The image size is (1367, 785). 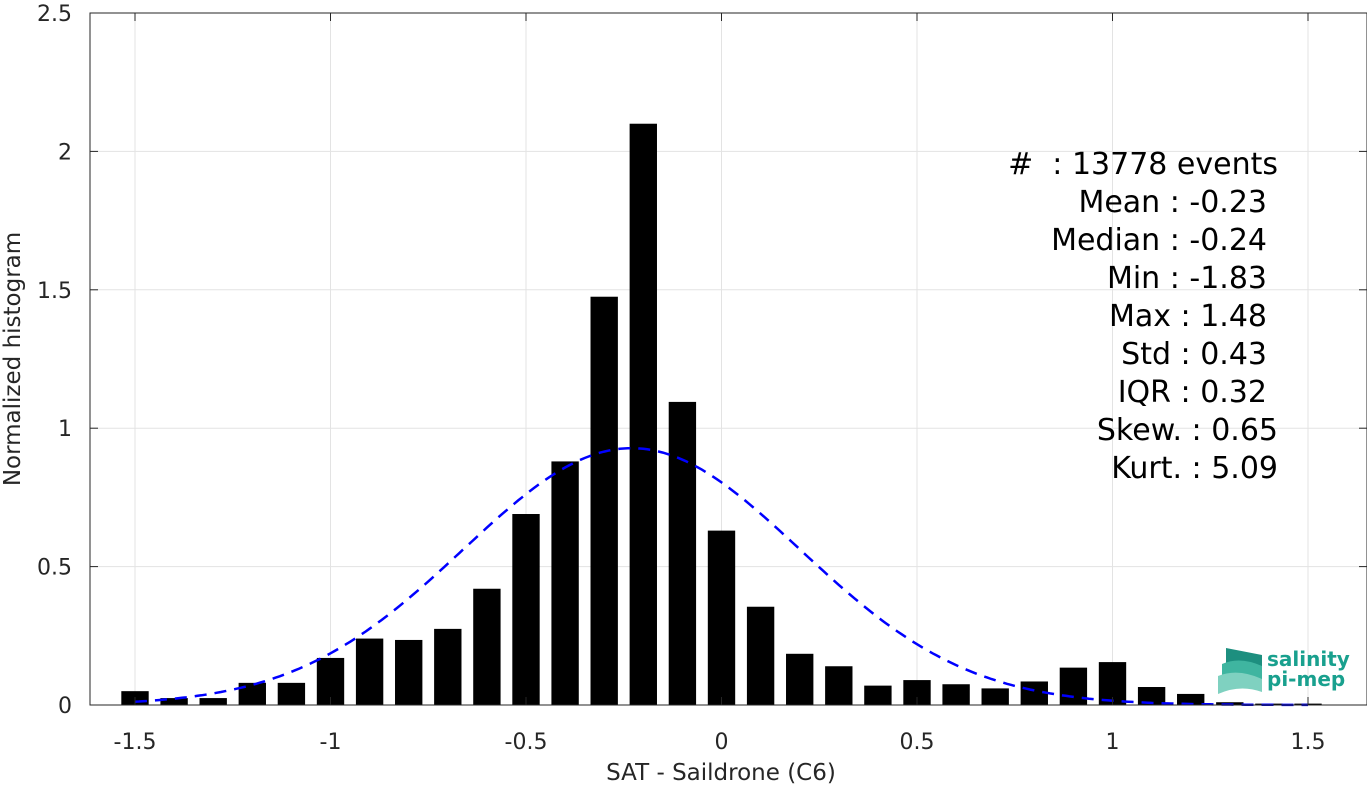 I want to click on stat-line: Skew. : 0.65, so click(x=1187, y=430).